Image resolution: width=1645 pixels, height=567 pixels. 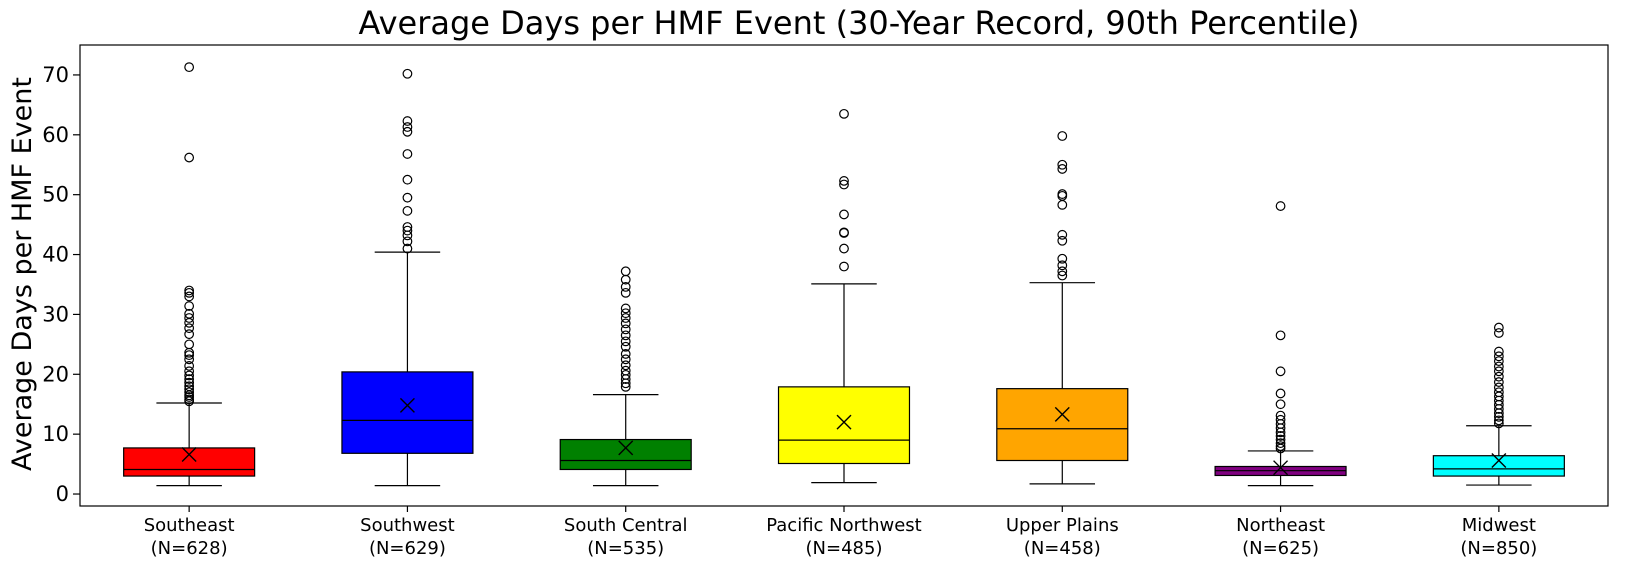 I want to click on x-tick-label-count: (N=535), so click(x=625, y=548).